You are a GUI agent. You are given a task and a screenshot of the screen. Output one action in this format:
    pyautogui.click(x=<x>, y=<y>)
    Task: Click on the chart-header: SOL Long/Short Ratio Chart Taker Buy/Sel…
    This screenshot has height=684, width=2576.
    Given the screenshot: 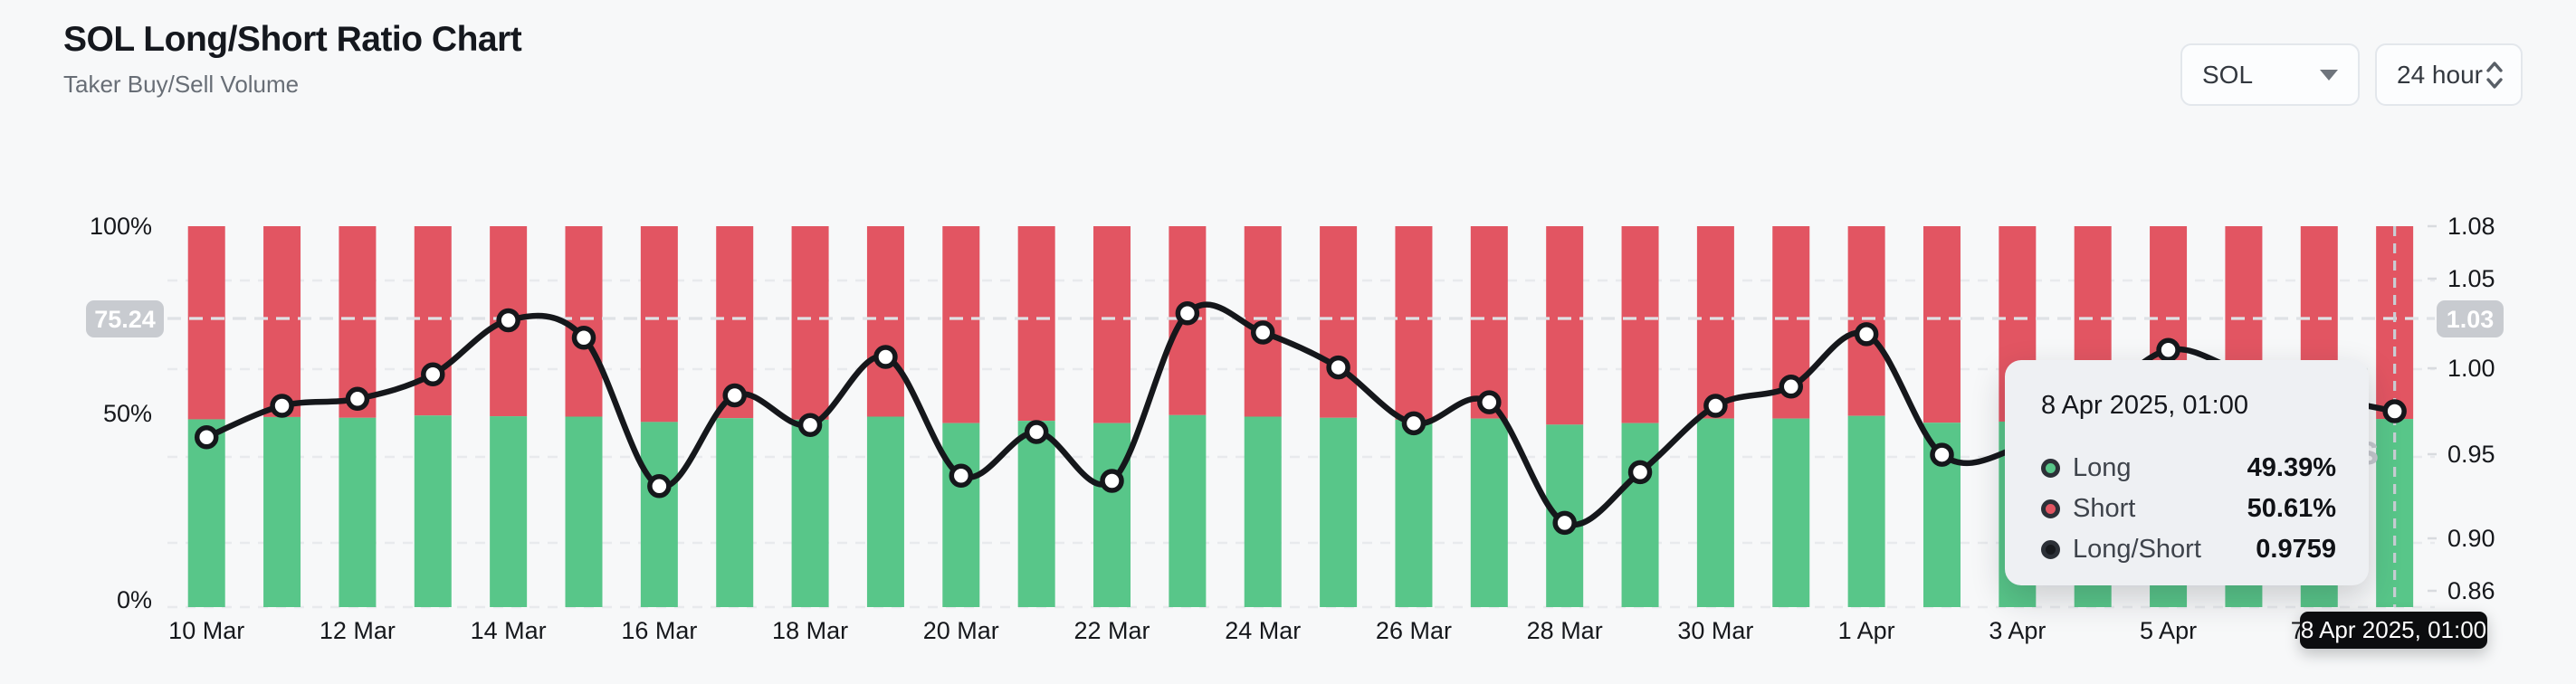 What is the action you would take?
    pyautogui.click(x=292, y=60)
    